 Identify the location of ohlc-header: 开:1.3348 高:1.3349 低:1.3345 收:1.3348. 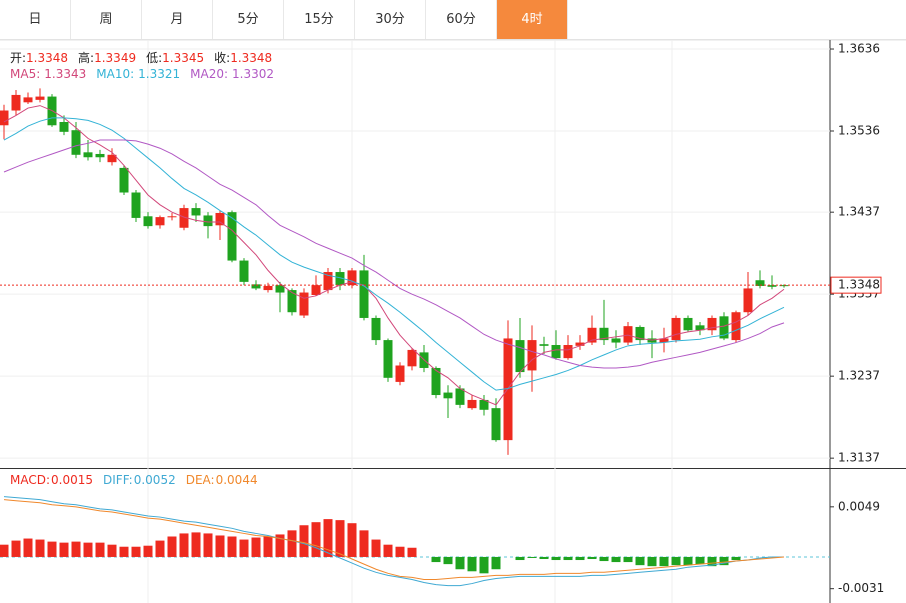
(141, 57).